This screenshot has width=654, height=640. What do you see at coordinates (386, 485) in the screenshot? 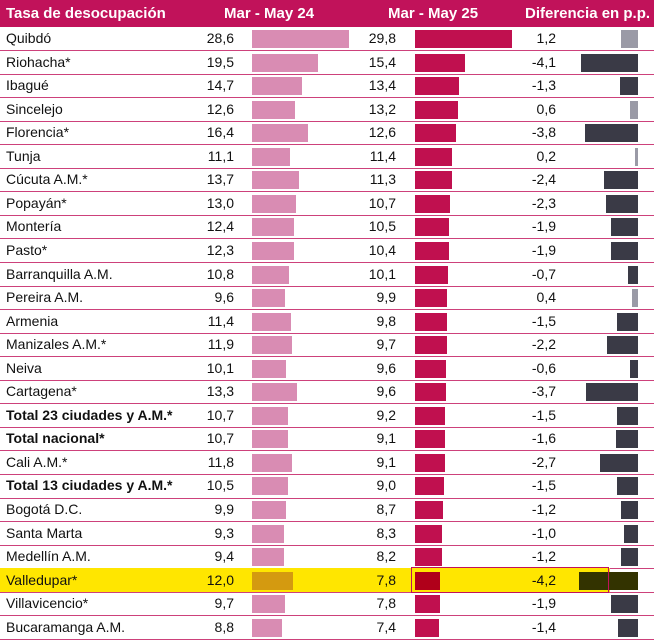
I see `value-2025: 9,0` at bounding box center [386, 485].